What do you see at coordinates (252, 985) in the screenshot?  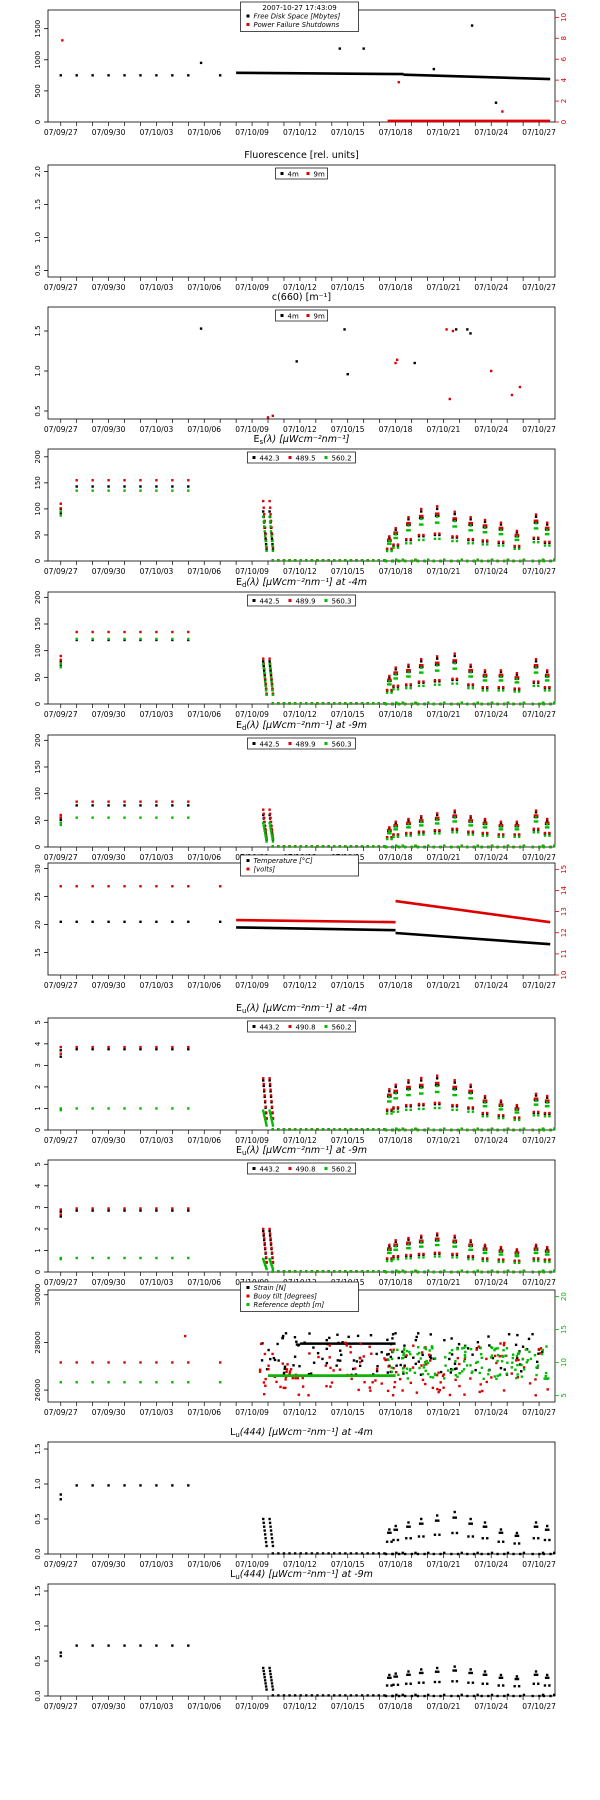 I see `x-tick-label: 07/10/09` at bounding box center [252, 985].